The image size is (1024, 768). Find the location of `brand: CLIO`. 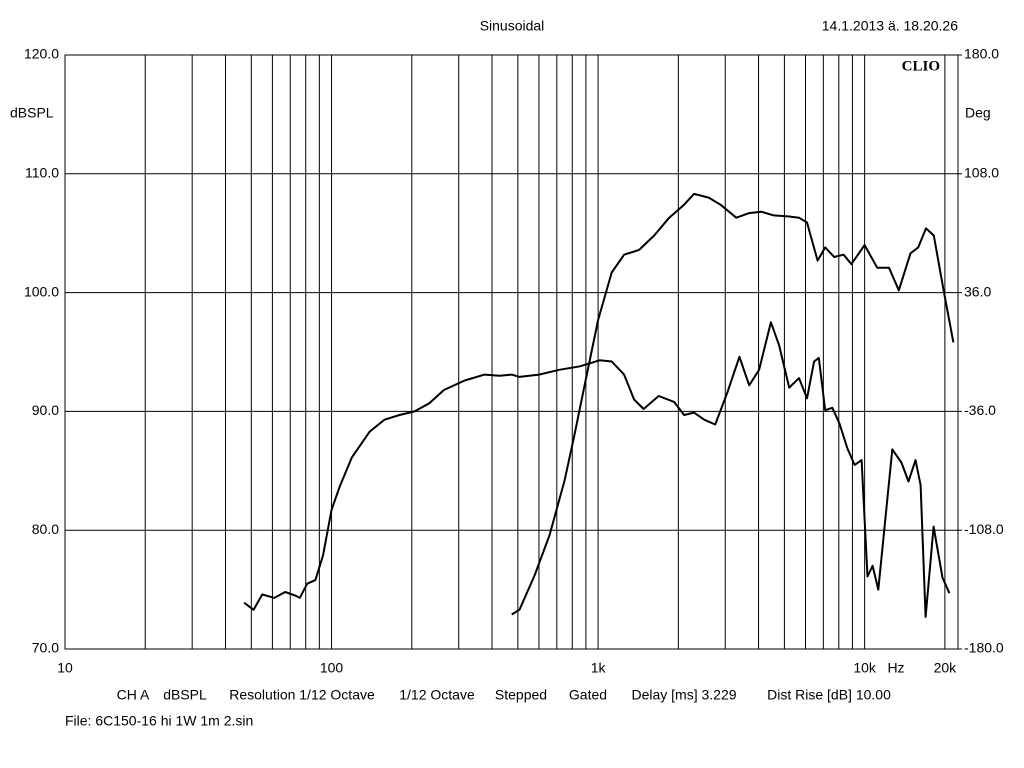

brand: CLIO is located at coordinates (921, 66).